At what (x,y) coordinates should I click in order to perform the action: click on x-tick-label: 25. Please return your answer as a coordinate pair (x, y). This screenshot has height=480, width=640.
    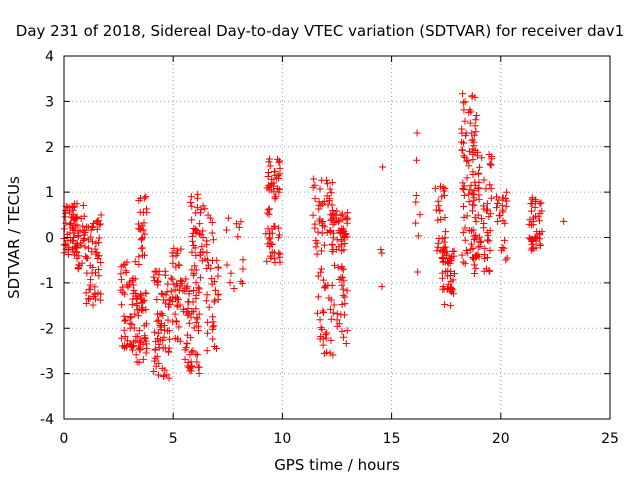
    Looking at the image, I should click on (610, 439).